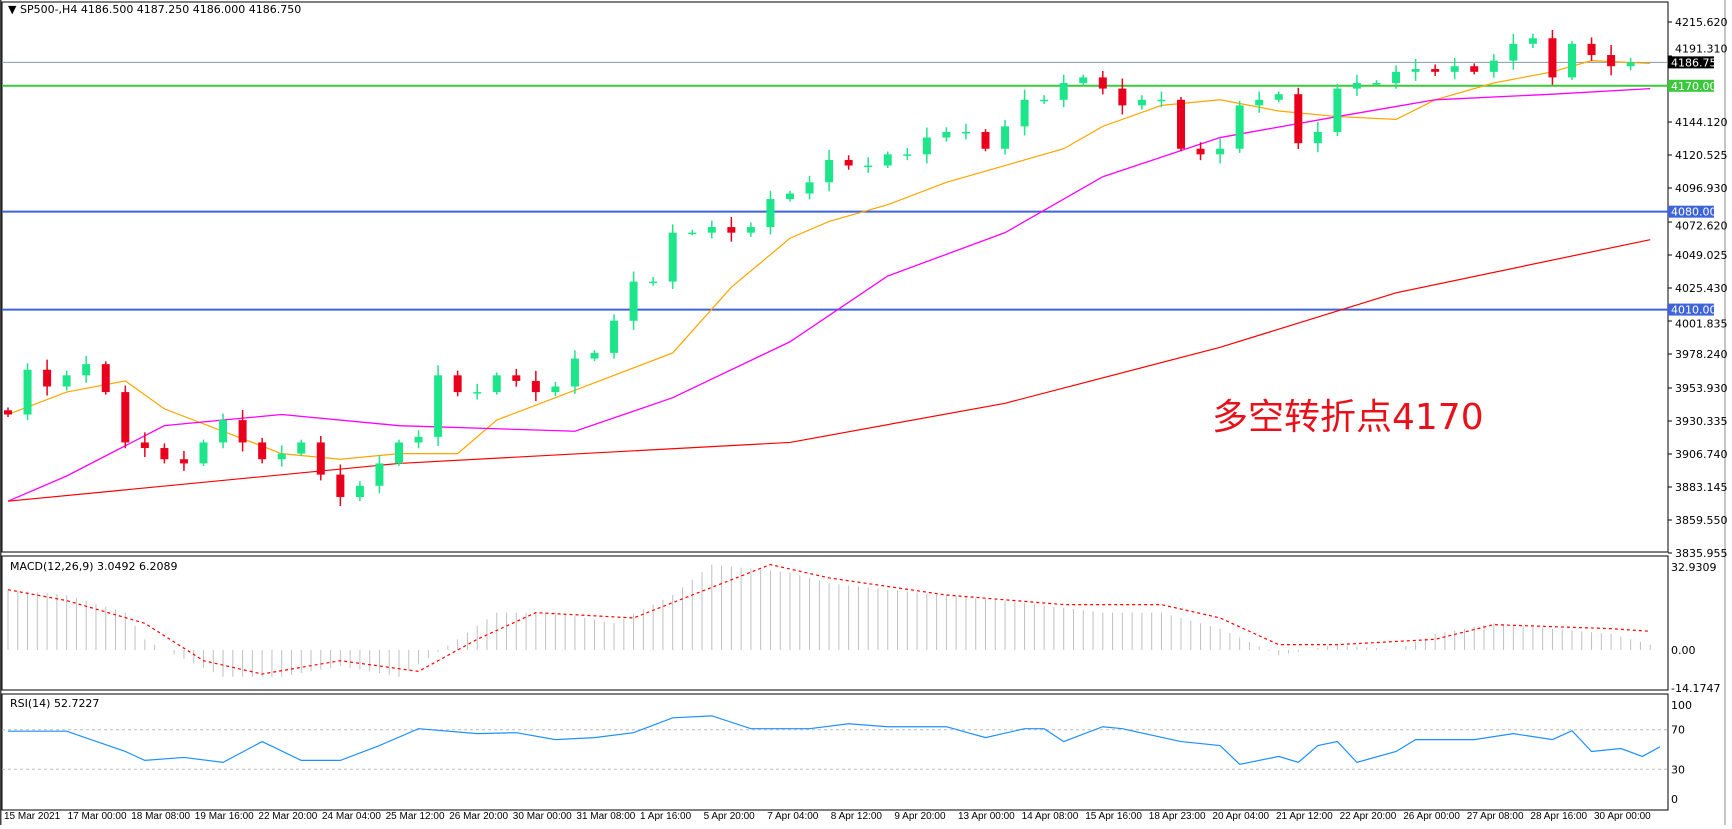 The image size is (1732, 829). What do you see at coordinates (1678, 730) in the screenshot?
I see `rsi-tick-label: 70` at bounding box center [1678, 730].